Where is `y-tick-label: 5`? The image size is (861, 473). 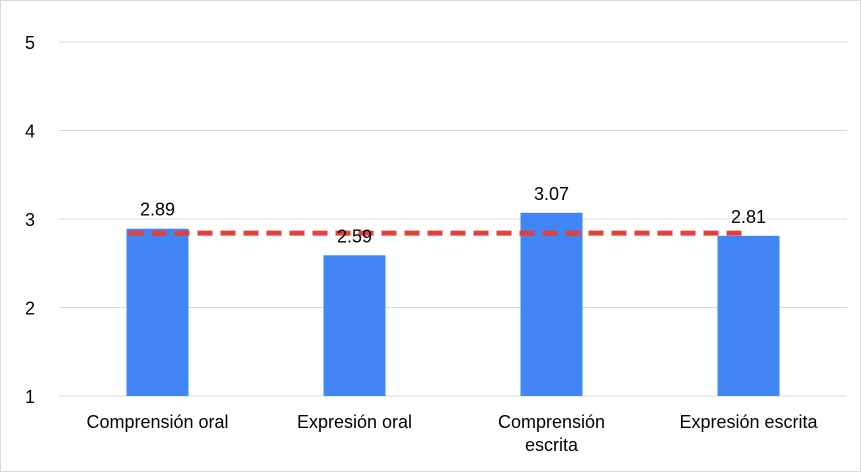
y-tick-label: 5 is located at coordinates (30, 43).